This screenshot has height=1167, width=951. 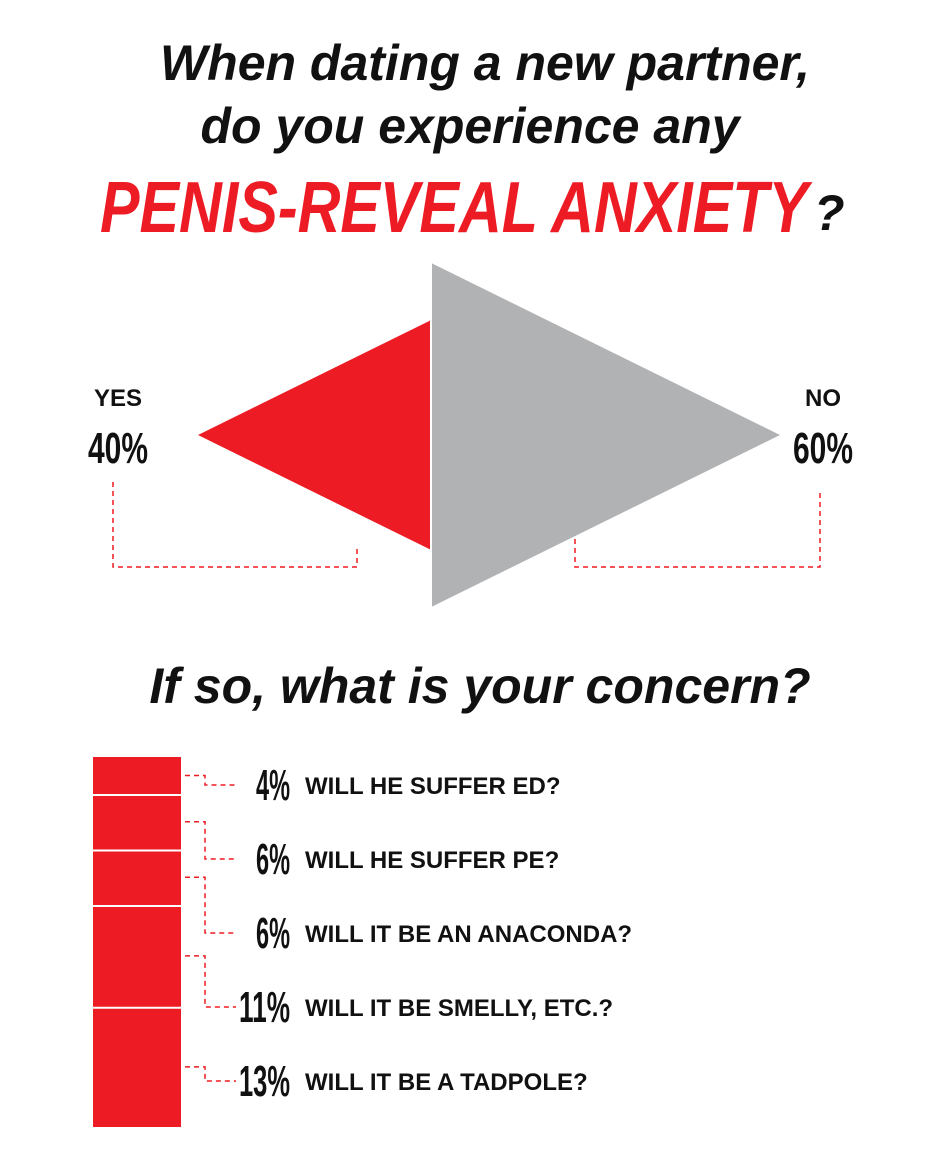 I want to click on value-label: 11%, so click(x=264, y=1007).